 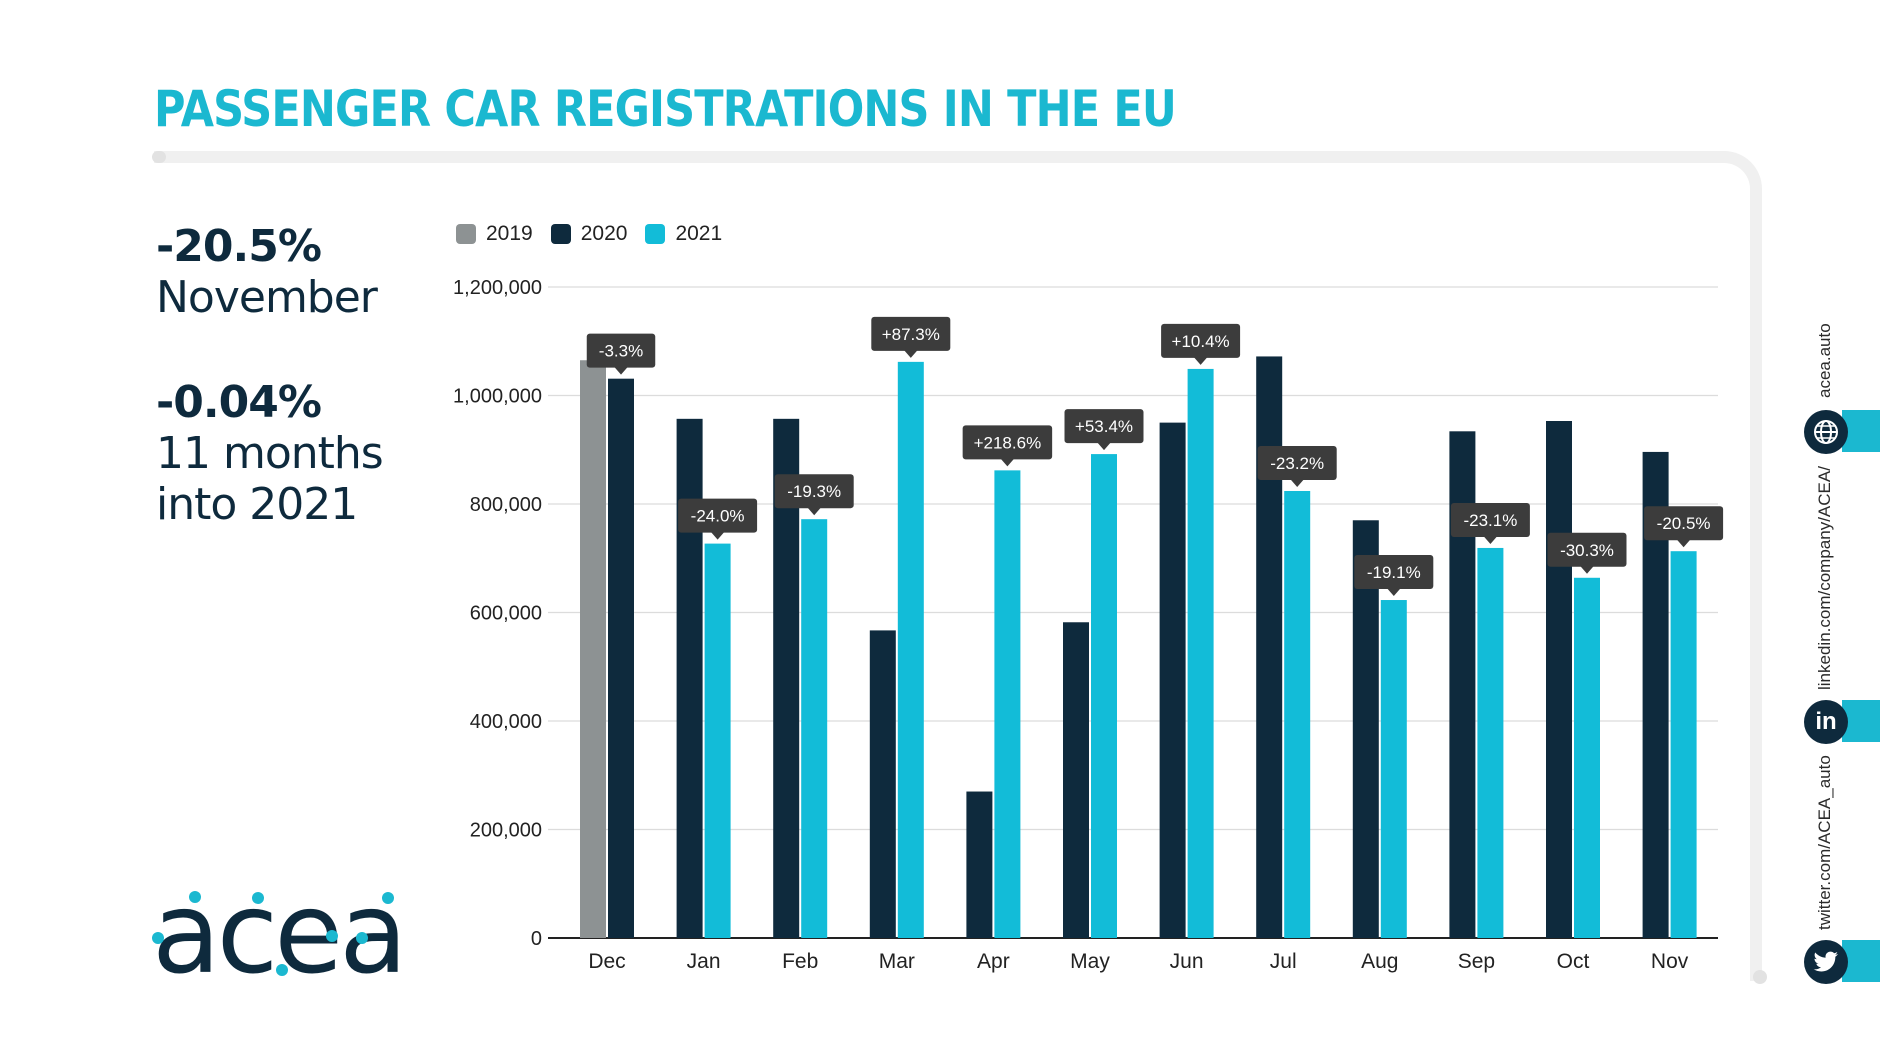 I want to click on twitter-icon, so click(x=1826, y=962).